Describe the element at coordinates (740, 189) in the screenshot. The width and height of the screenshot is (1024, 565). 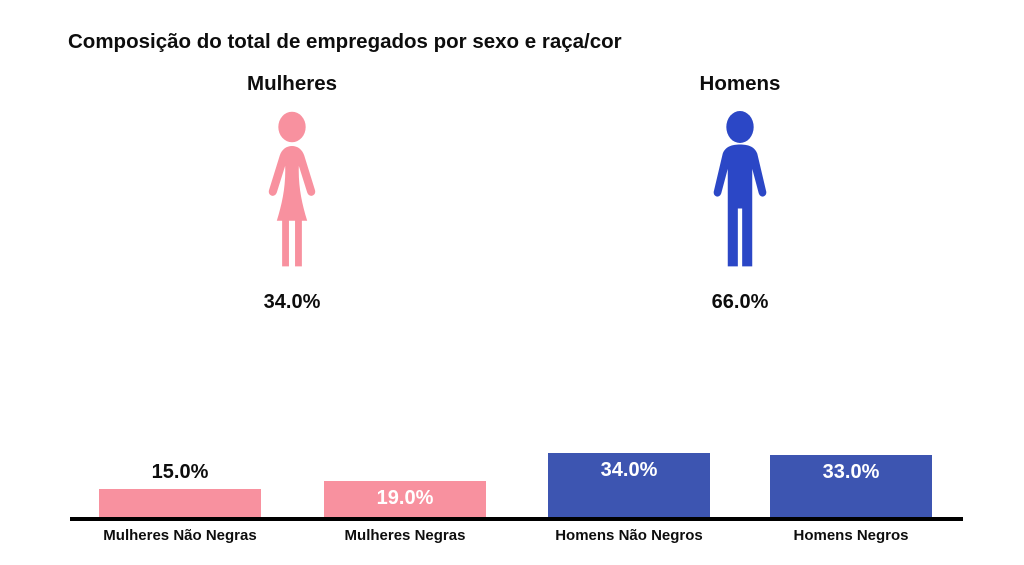
I see `male-icon` at that location.